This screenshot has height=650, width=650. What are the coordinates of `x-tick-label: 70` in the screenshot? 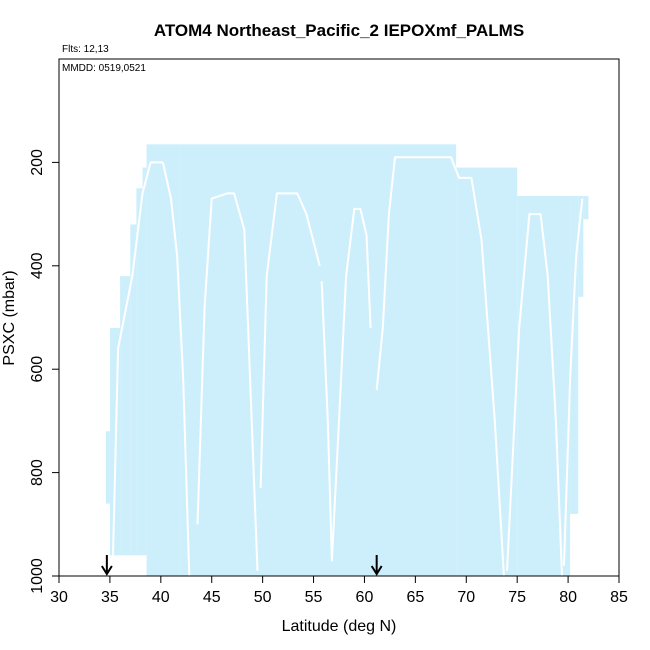 It's located at (466, 597).